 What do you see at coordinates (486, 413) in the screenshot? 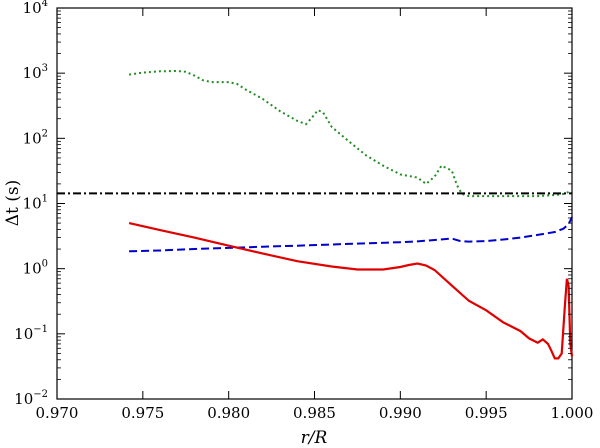
I see `x-tick-label: 0.995` at bounding box center [486, 413].